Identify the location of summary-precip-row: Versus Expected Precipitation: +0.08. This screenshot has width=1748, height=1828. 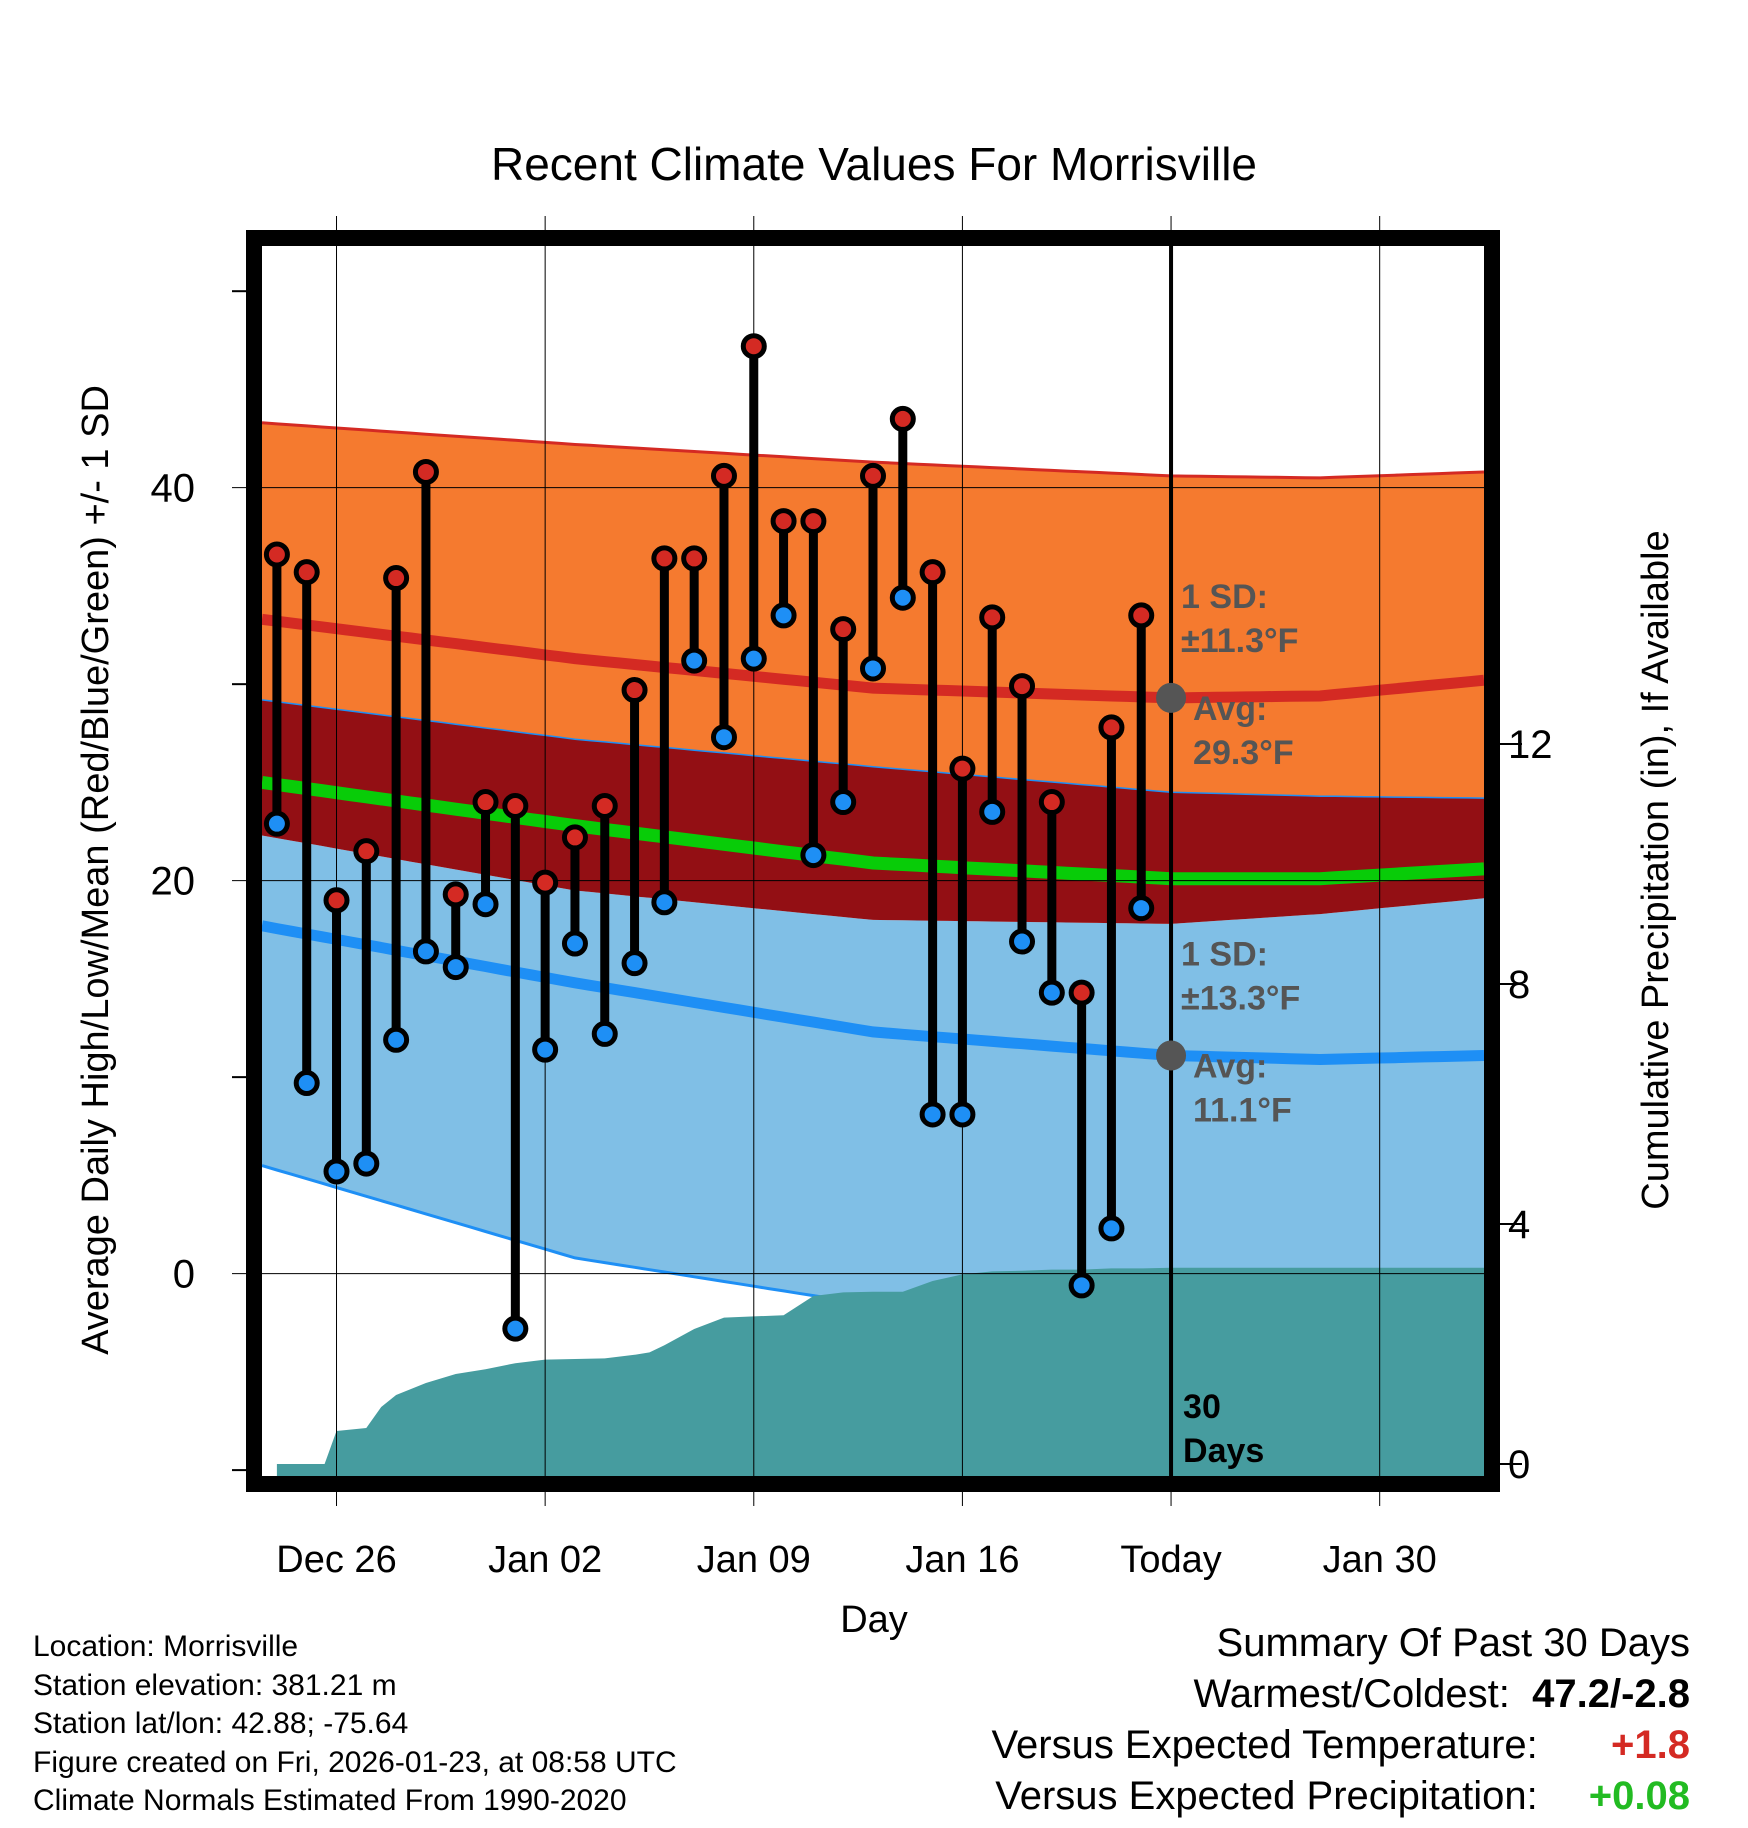
(1341, 1796).